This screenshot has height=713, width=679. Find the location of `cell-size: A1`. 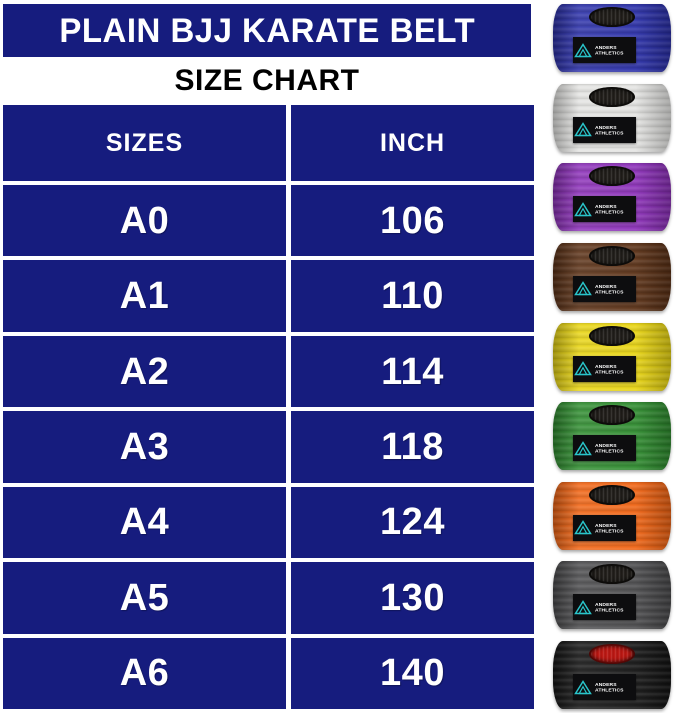

cell-size: A1 is located at coordinates (144, 296).